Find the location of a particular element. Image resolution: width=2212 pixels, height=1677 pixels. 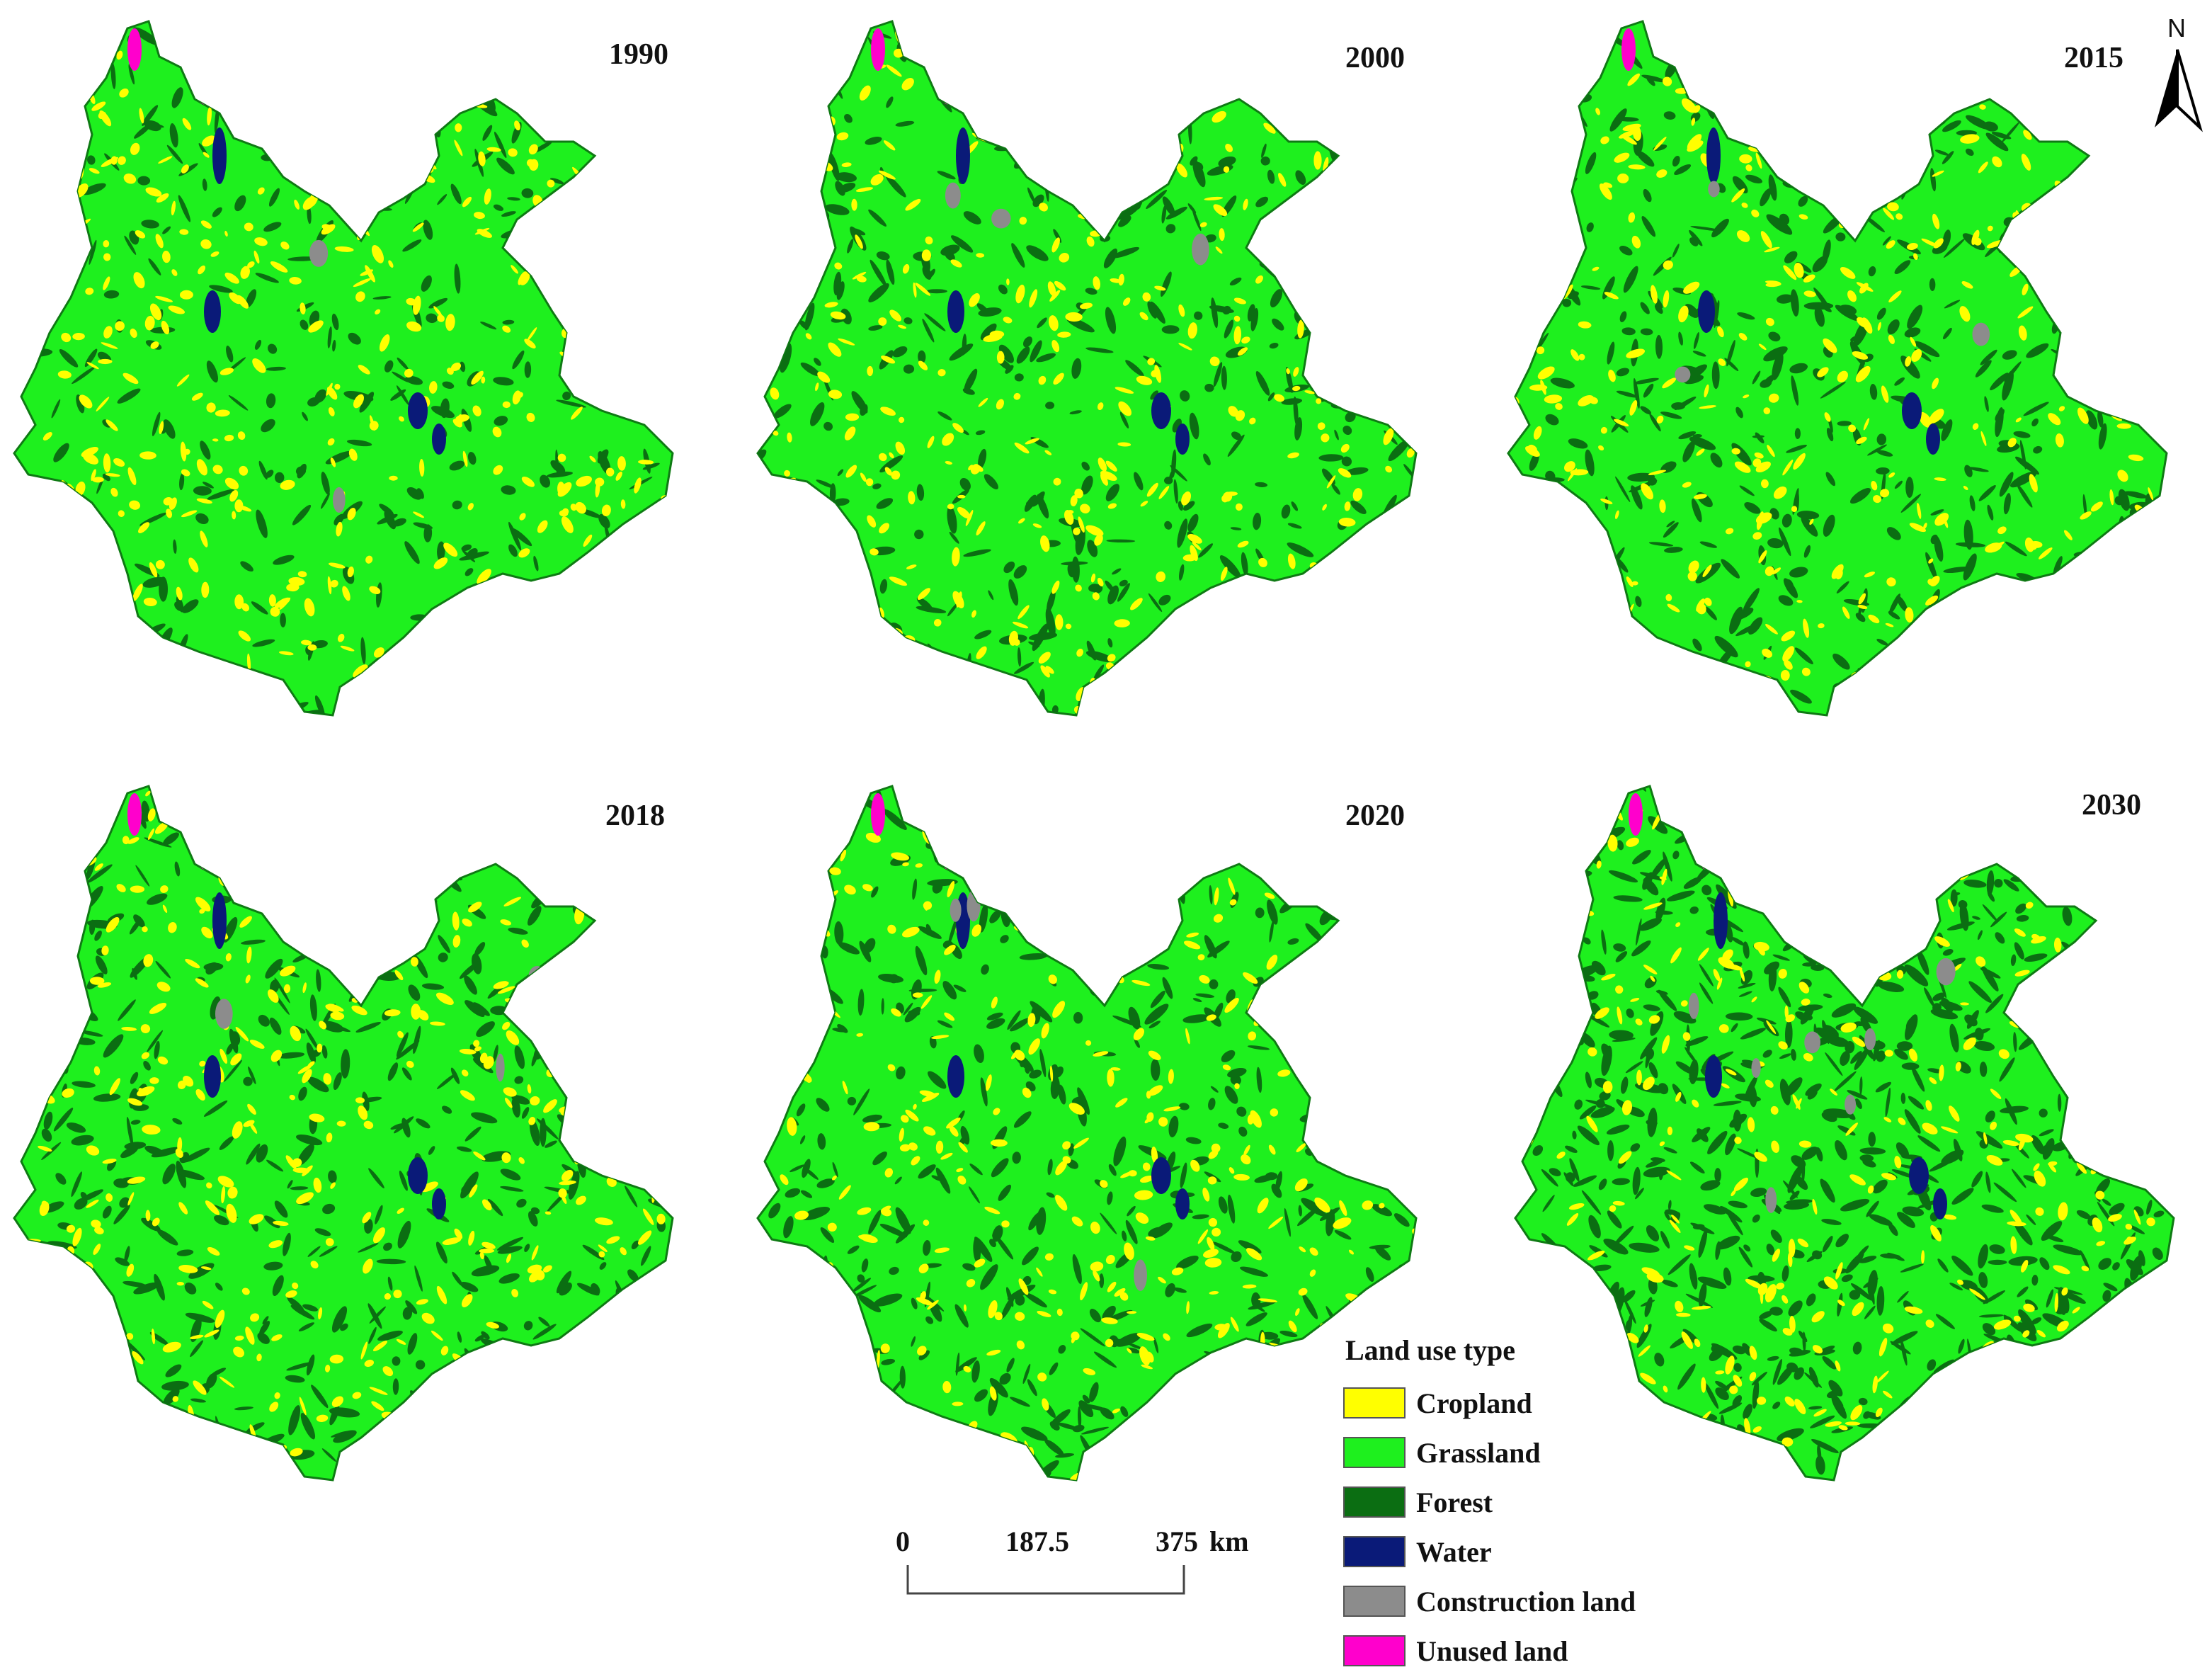

map-panel-1990 is located at coordinates (344, 368).